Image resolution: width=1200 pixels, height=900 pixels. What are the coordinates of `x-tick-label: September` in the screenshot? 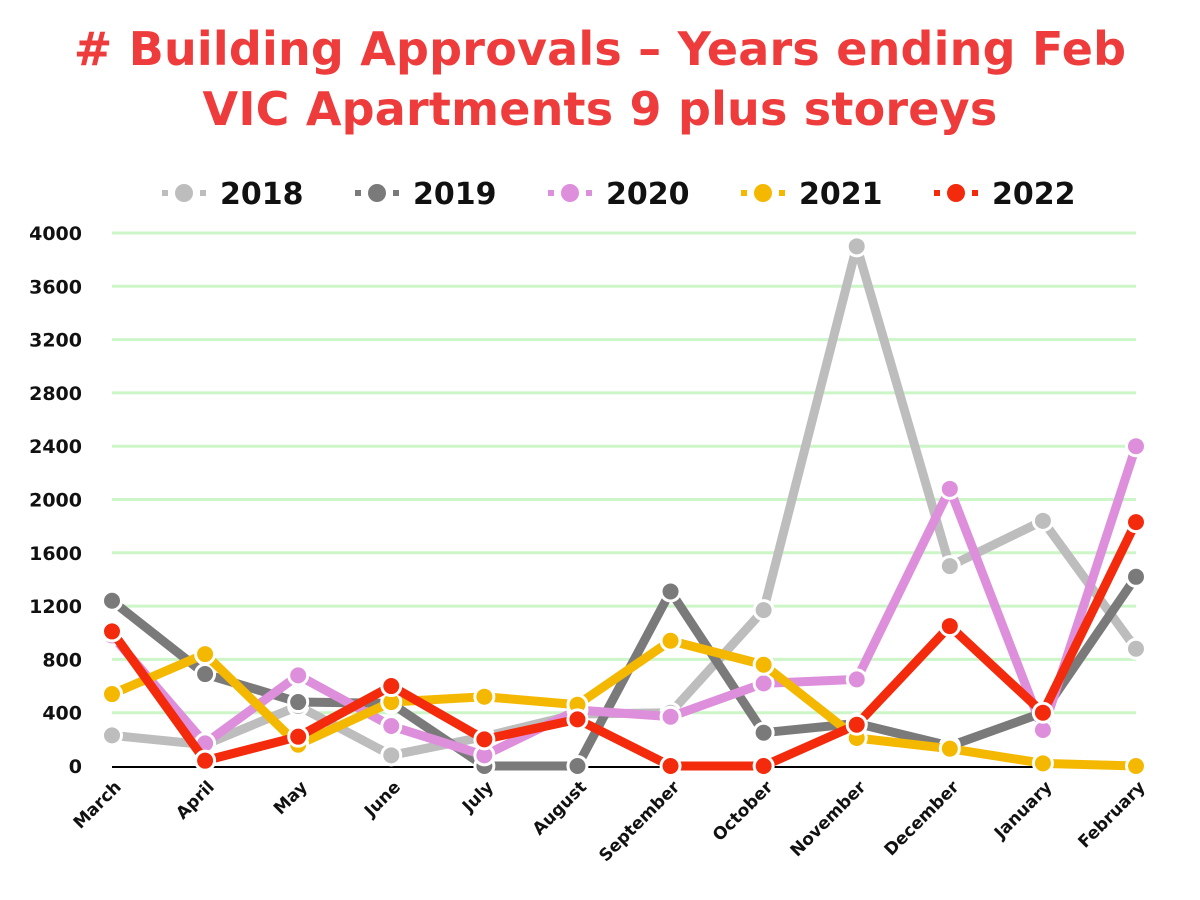 It's located at (639, 821).